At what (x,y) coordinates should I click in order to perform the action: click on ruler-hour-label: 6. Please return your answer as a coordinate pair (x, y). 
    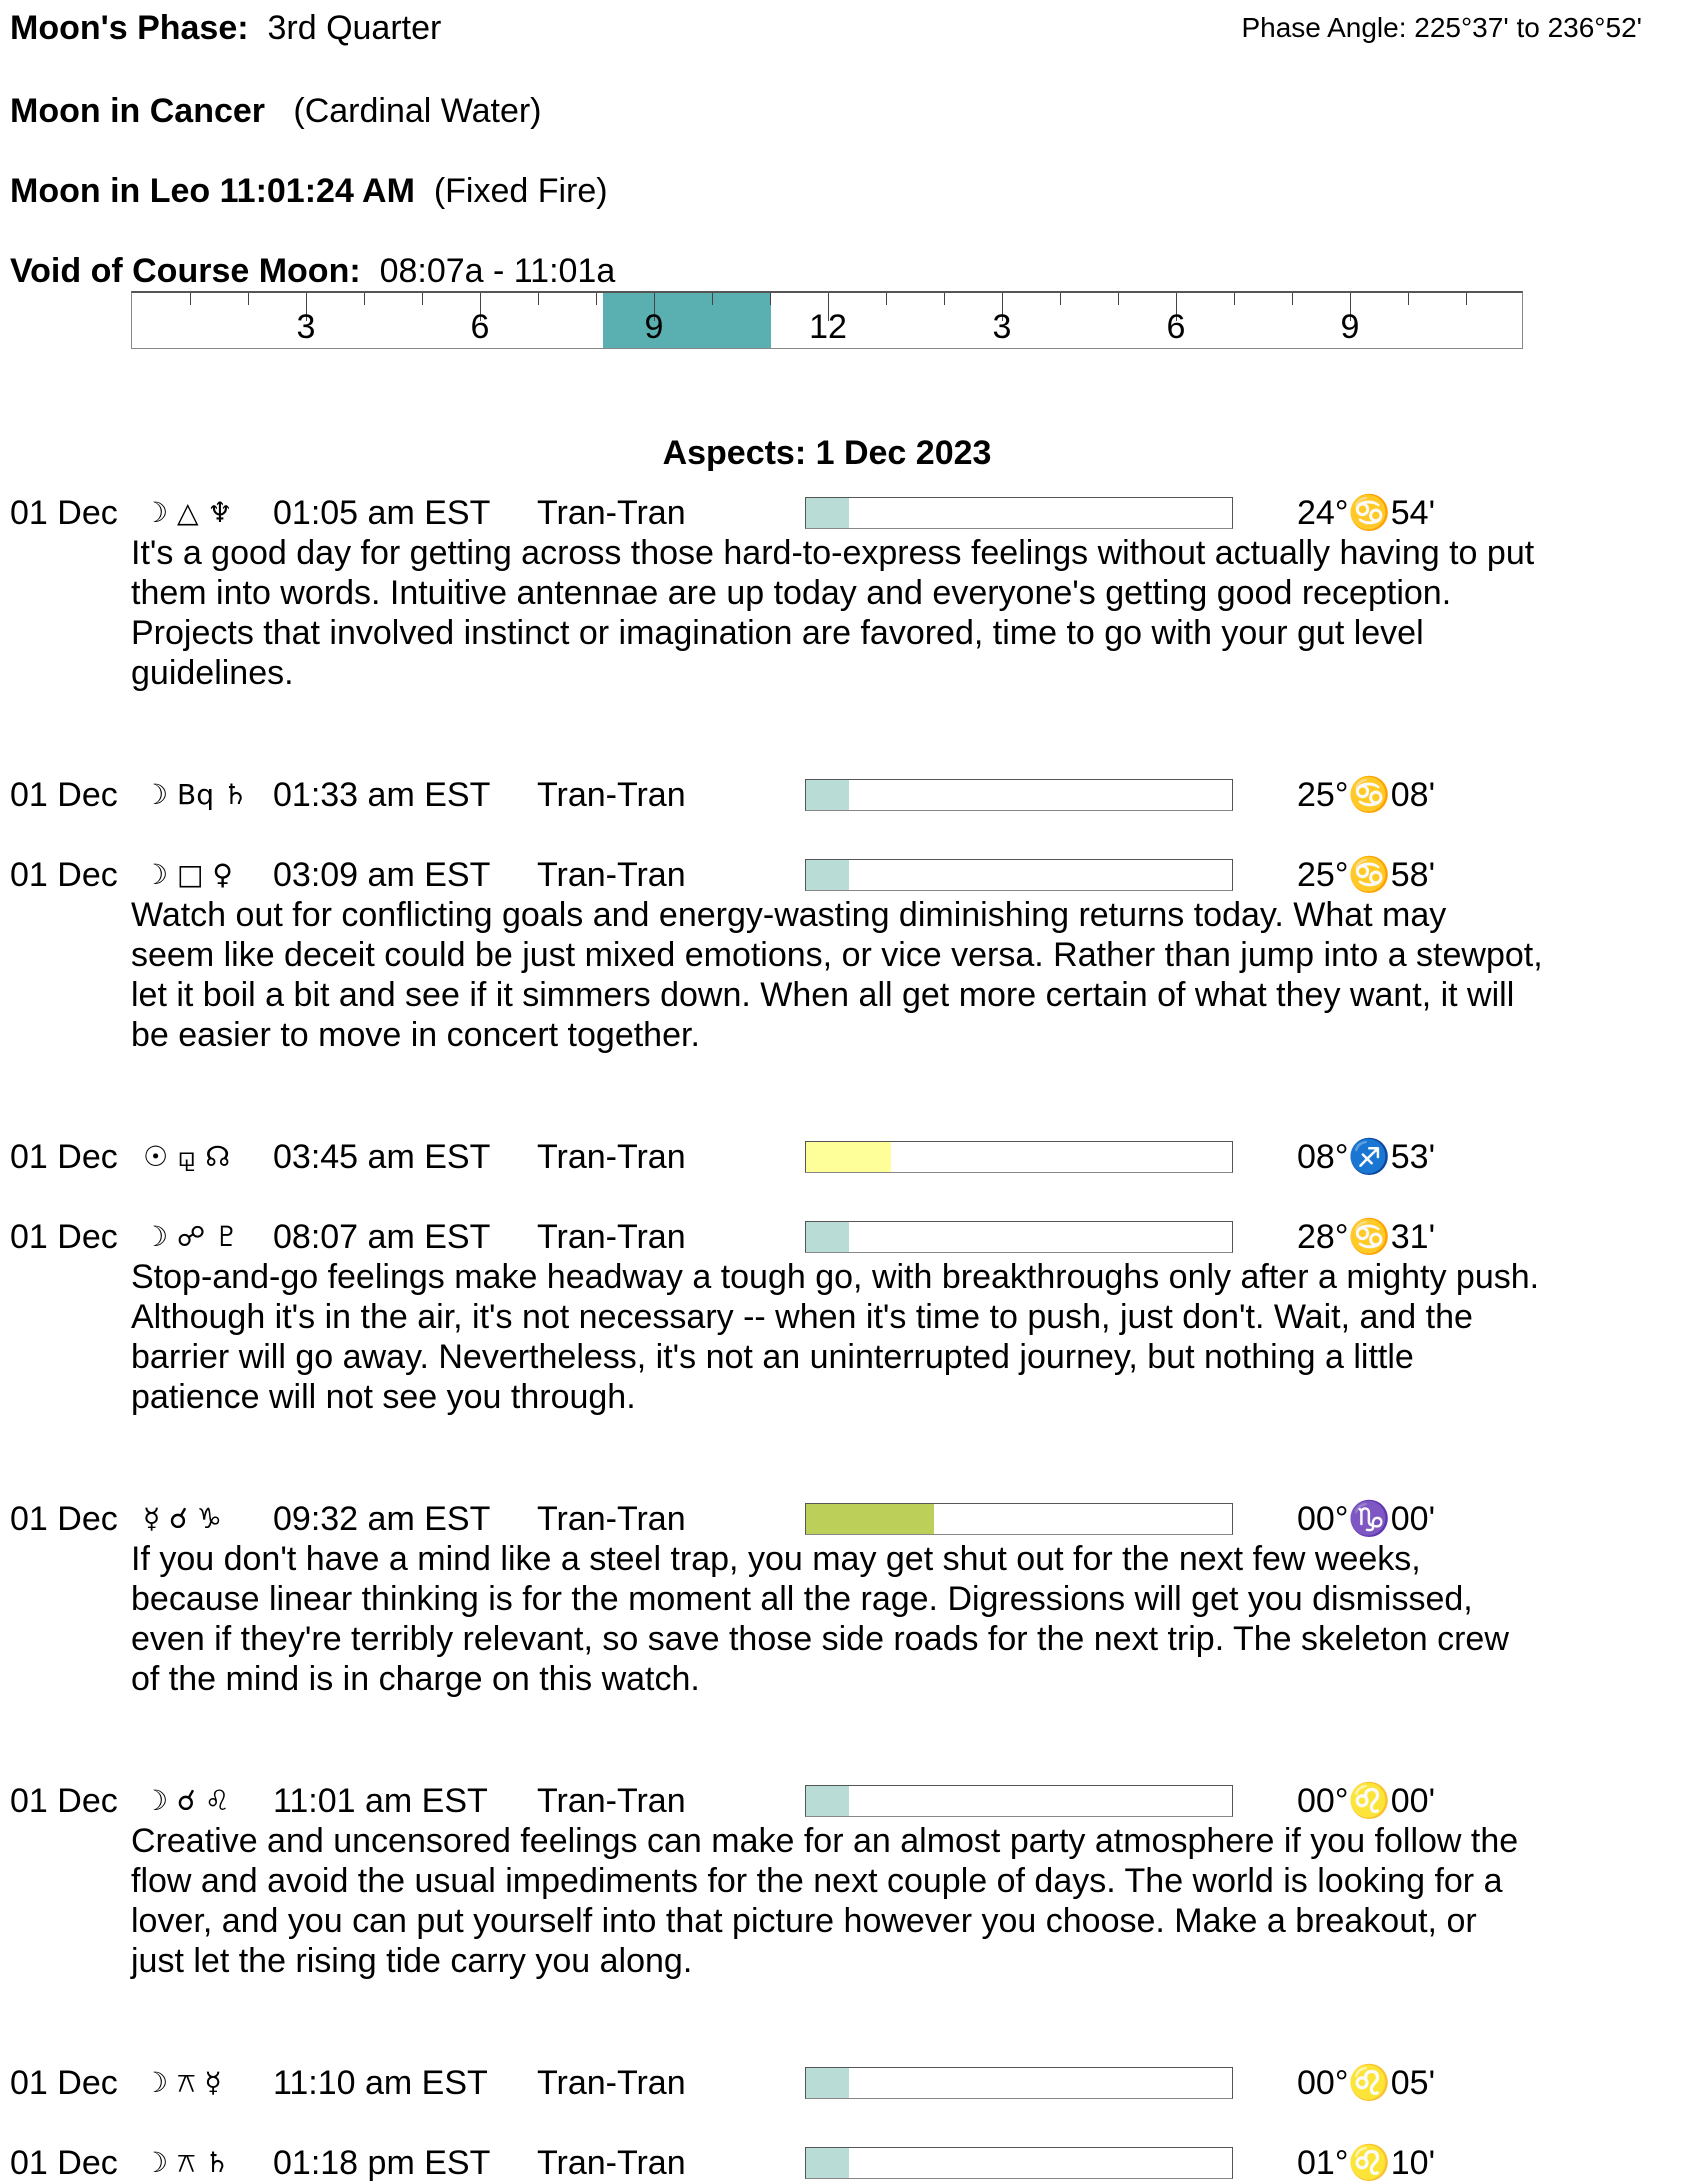
    Looking at the image, I should click on (480, 327).